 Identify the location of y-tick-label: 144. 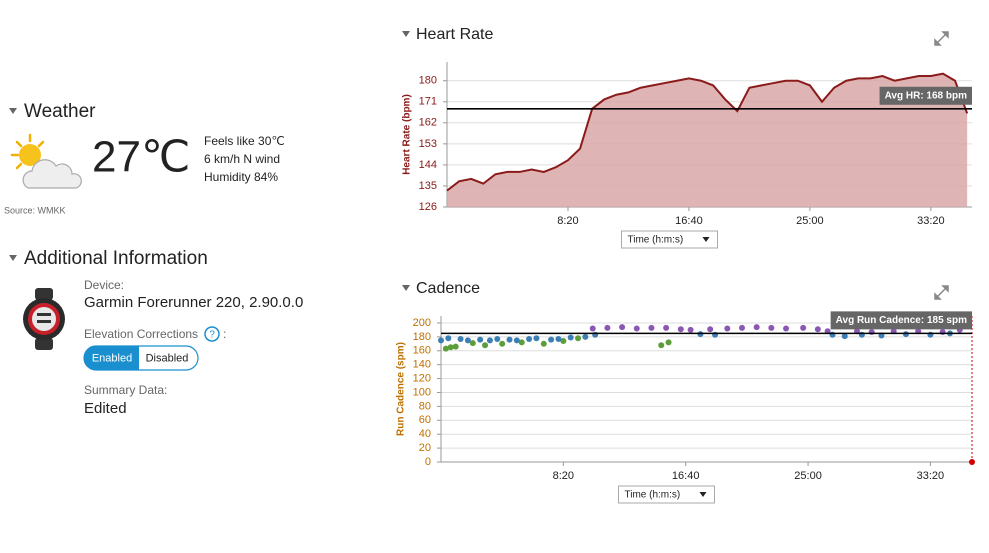
(428, 165).